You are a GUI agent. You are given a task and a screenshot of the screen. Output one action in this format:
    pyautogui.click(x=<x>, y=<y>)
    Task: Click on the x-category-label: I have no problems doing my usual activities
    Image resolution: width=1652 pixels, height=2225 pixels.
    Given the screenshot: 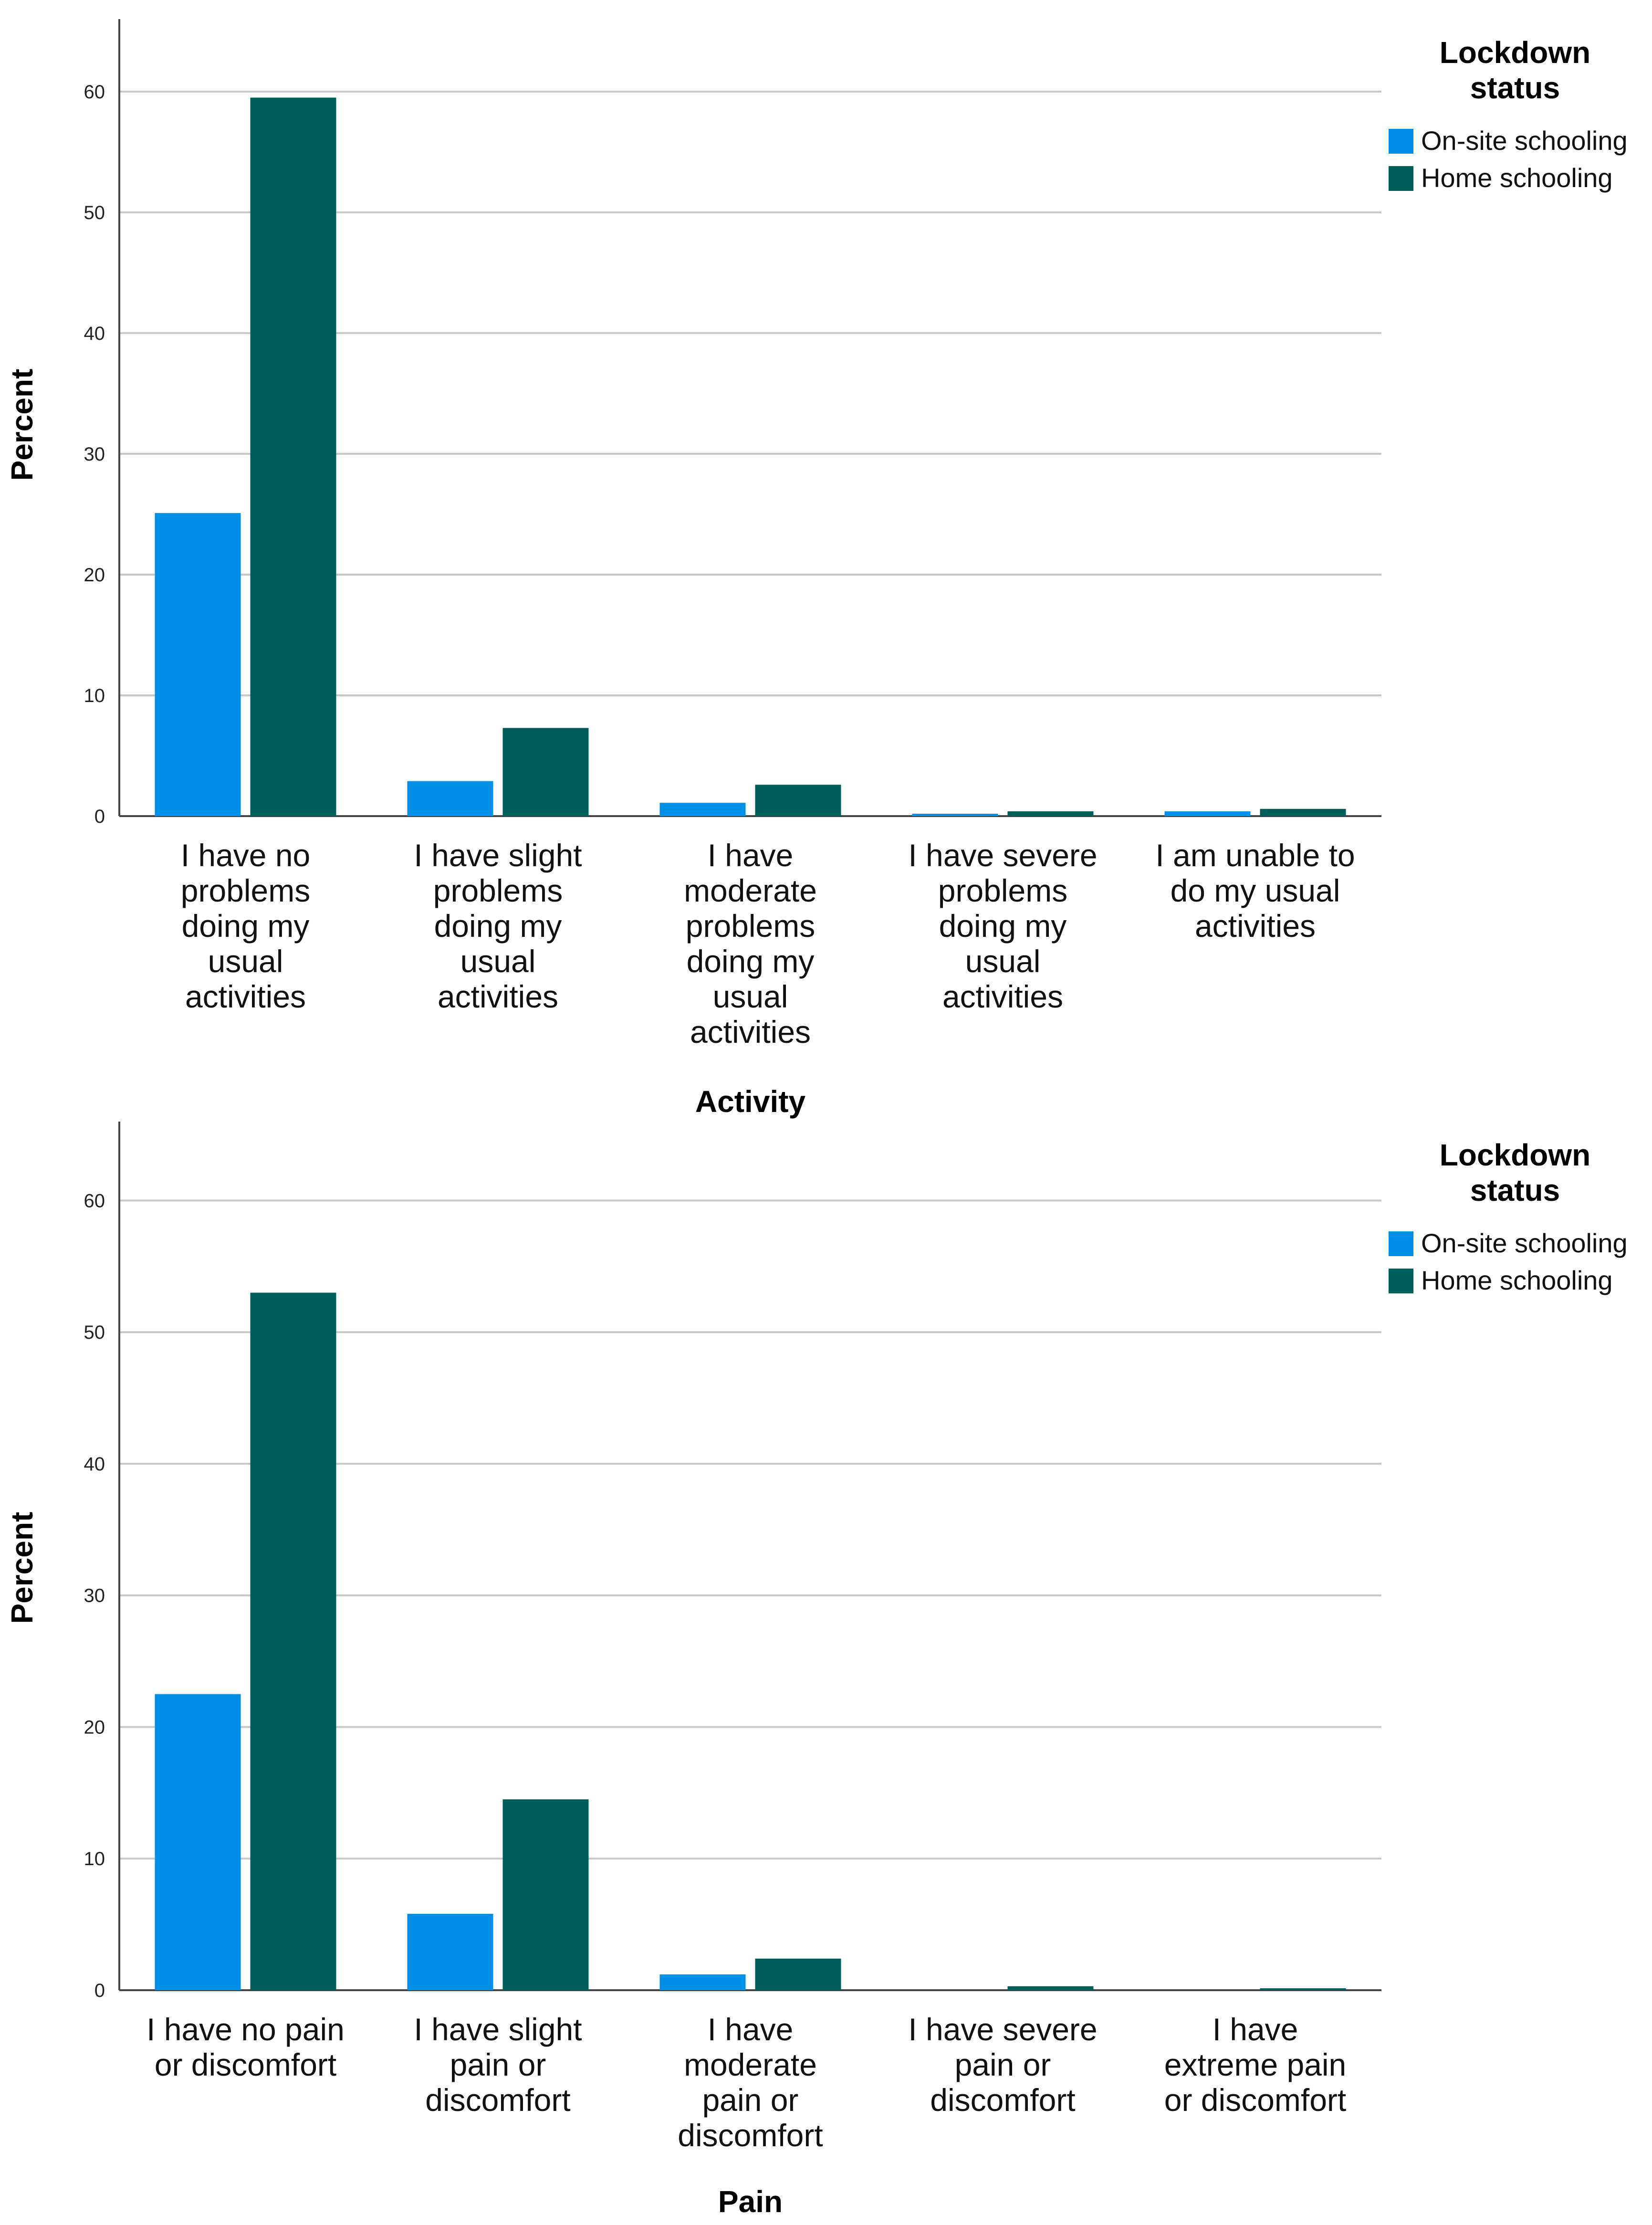 What is the action you would take?
    pyautogui.click(x=246, y=926)
    